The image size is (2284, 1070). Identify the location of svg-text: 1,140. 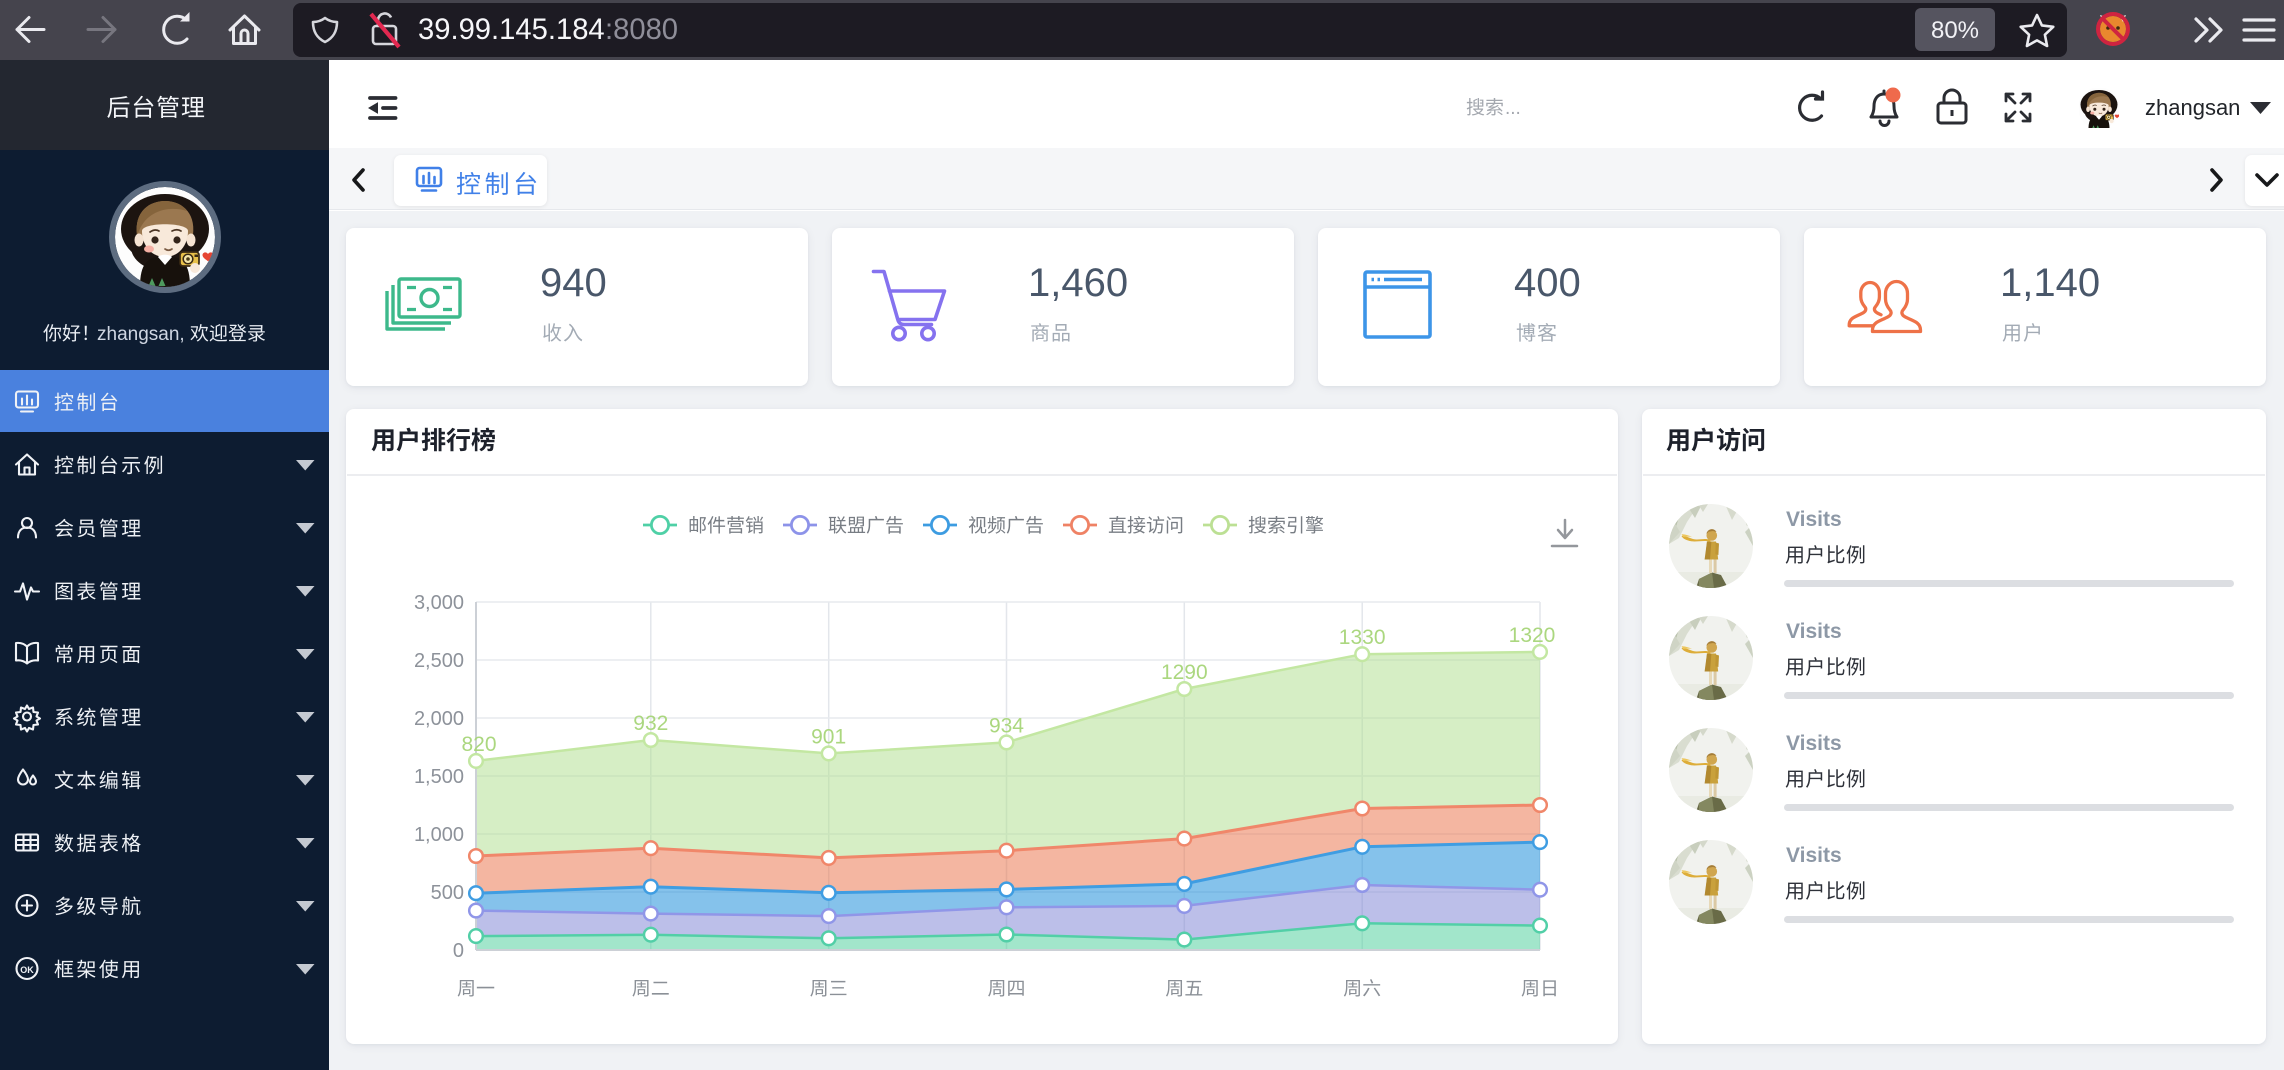
(2050, 283).